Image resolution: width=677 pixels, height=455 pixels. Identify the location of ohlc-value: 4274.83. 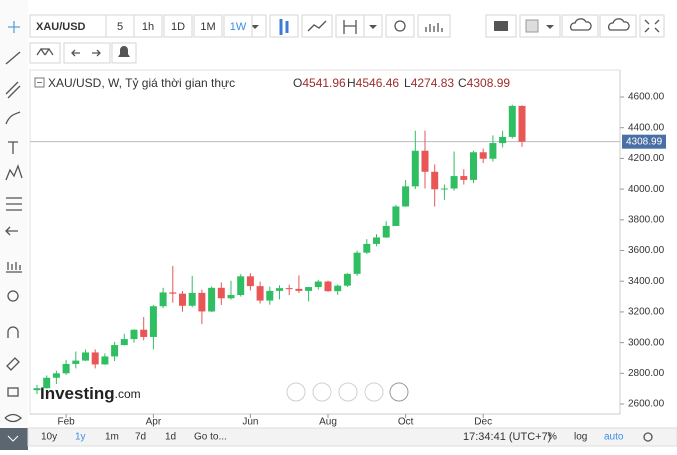
(433, 83).